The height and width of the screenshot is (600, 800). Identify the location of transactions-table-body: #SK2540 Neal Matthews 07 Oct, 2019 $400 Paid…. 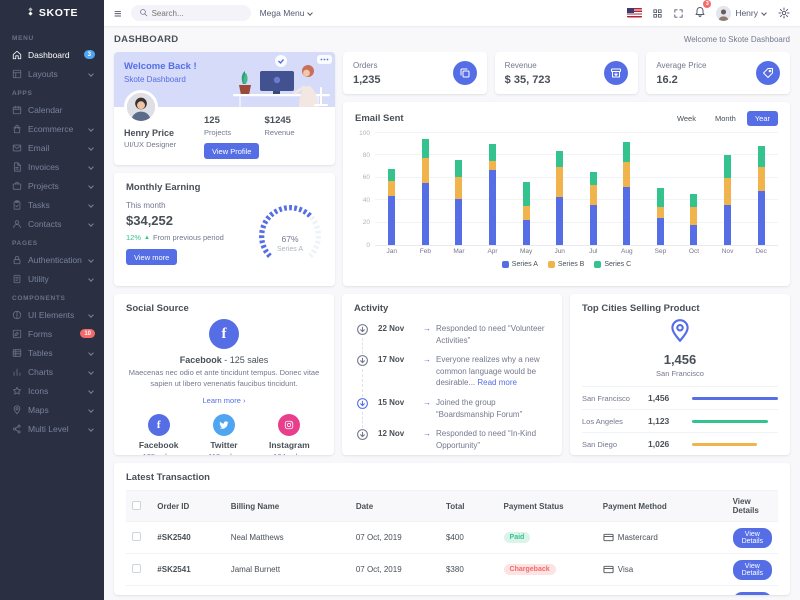
(452, 558).